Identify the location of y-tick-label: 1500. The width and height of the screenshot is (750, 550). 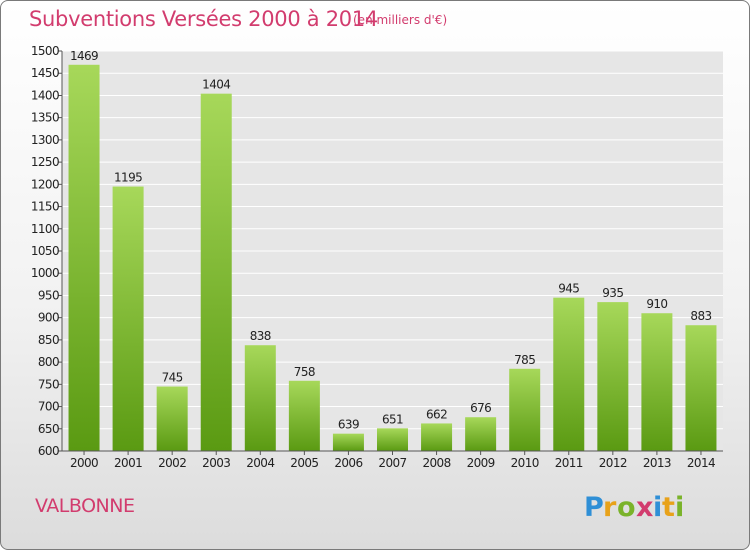
(45, 51).